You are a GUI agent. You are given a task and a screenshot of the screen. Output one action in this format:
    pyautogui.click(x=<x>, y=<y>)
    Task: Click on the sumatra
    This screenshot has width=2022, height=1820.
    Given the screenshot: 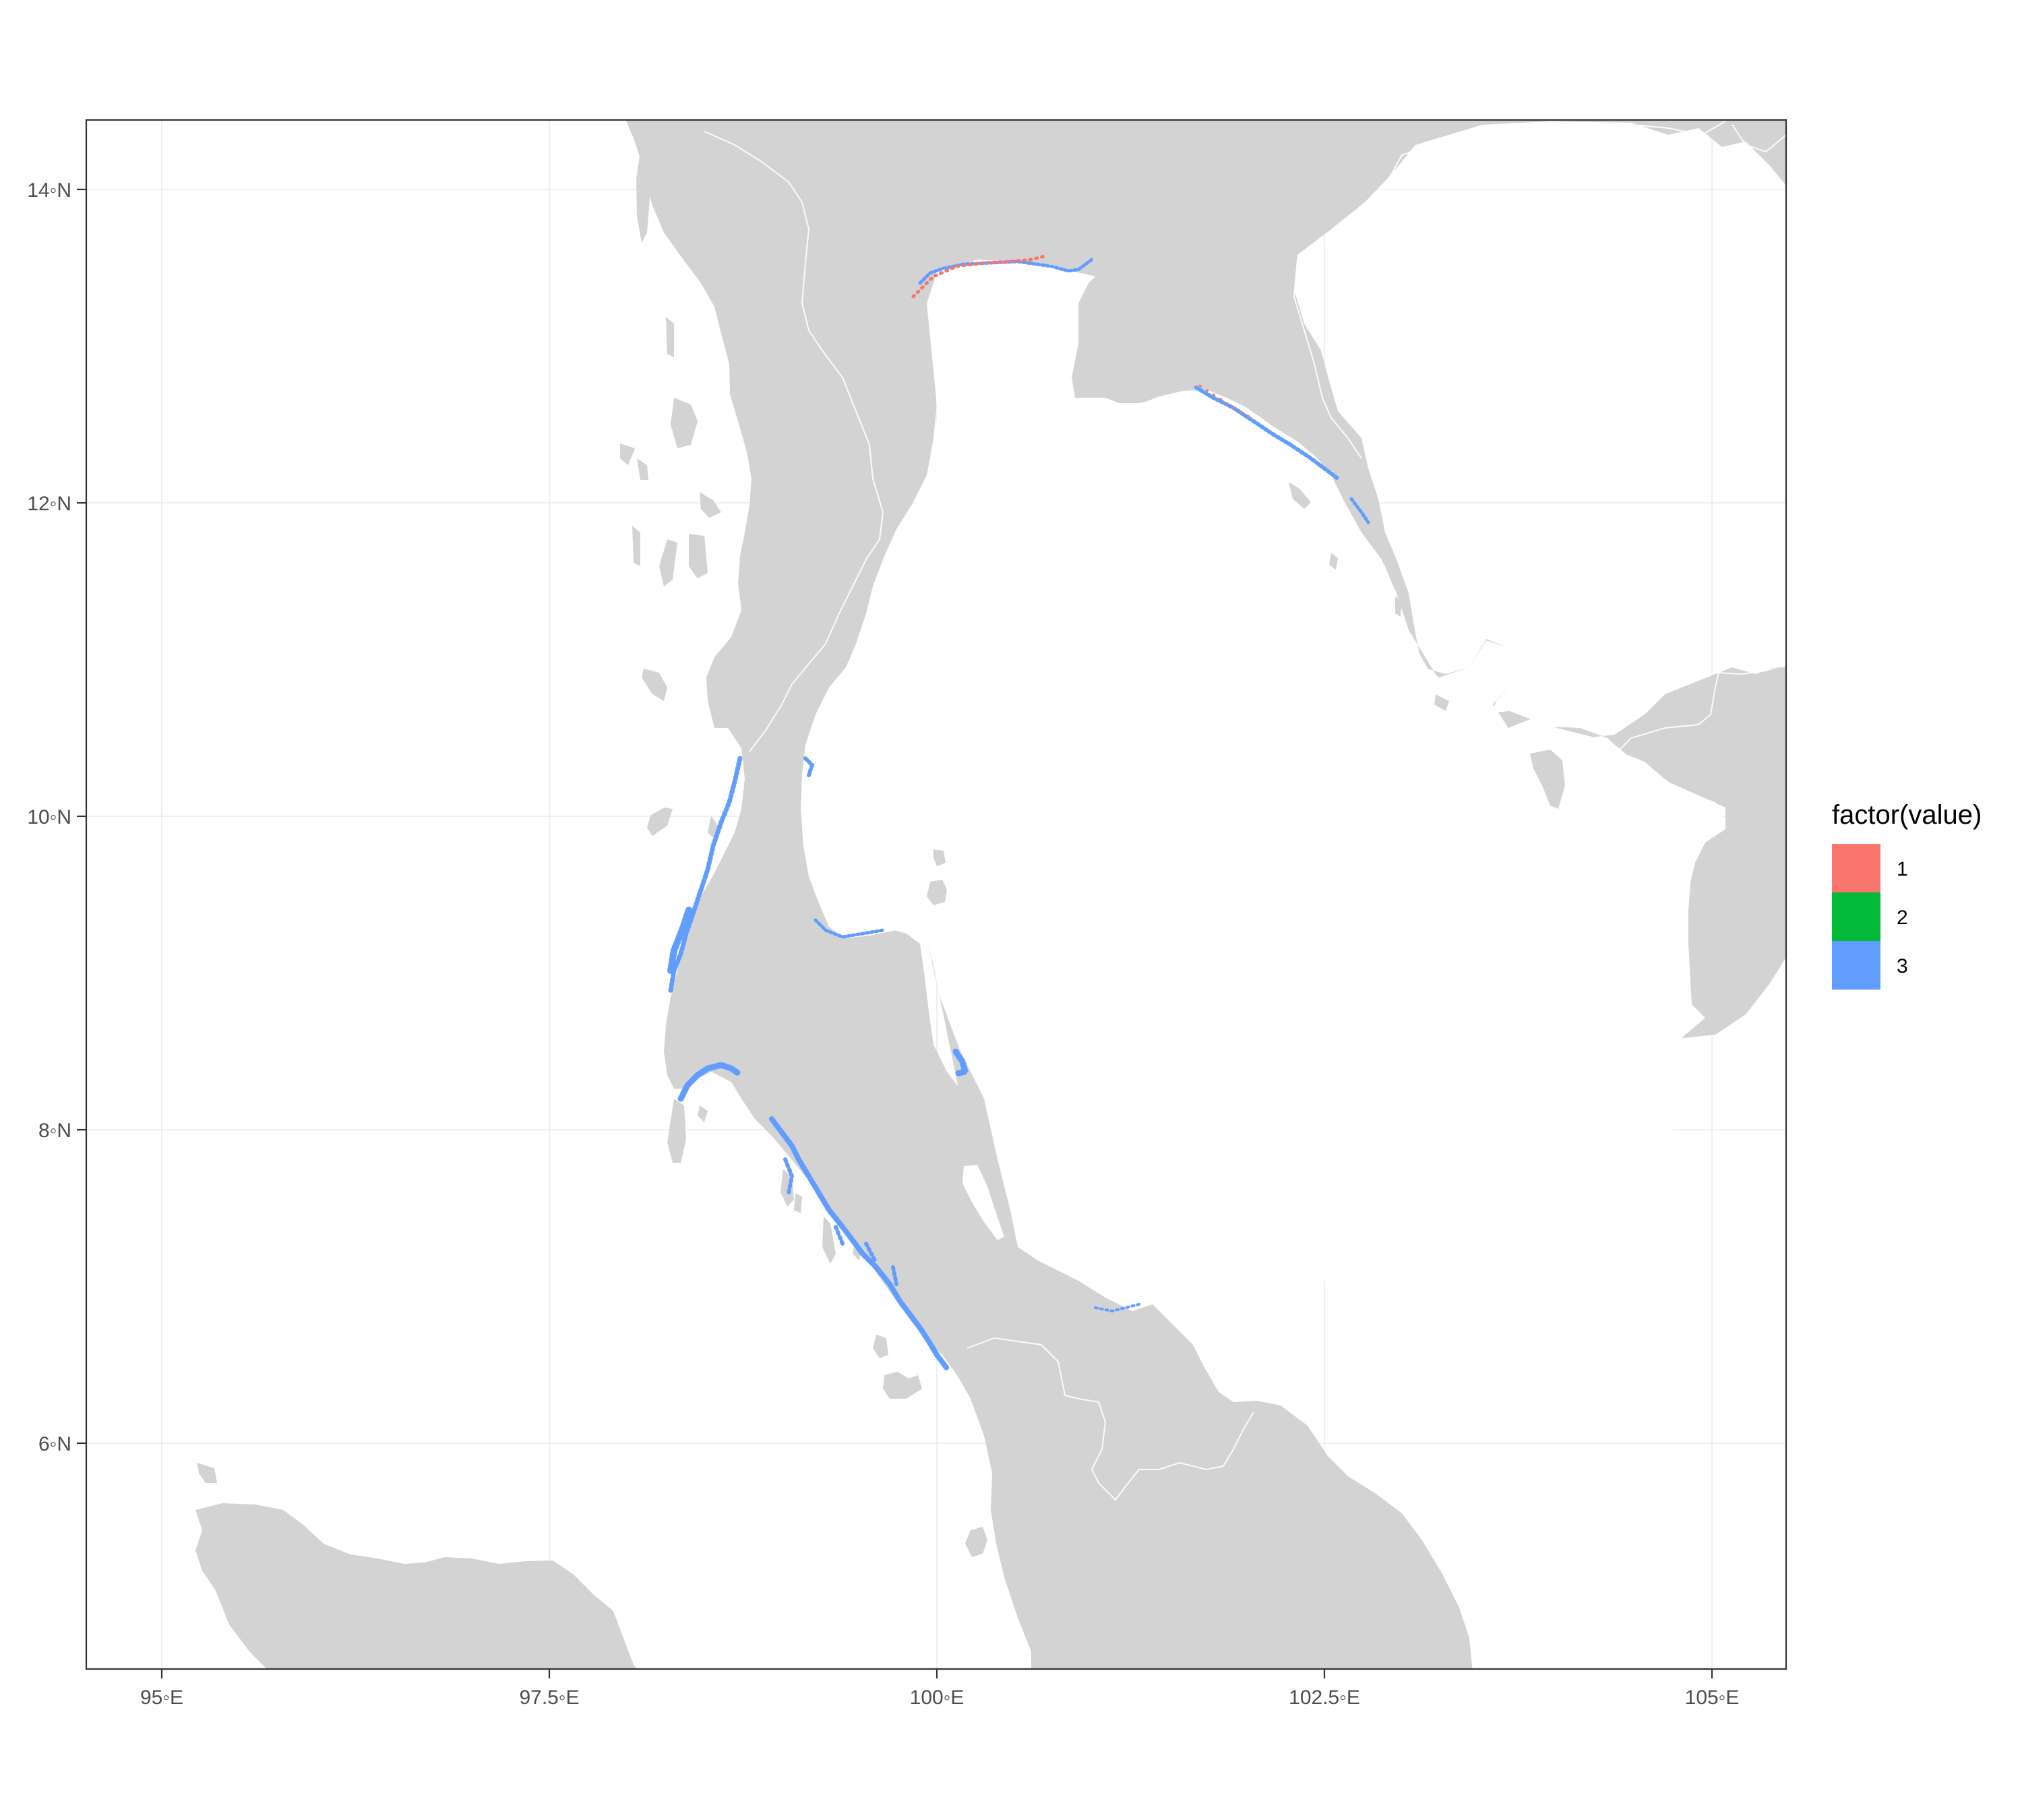 What is the action you would take?
    pyautogui.click(x=417, y=1586)
    